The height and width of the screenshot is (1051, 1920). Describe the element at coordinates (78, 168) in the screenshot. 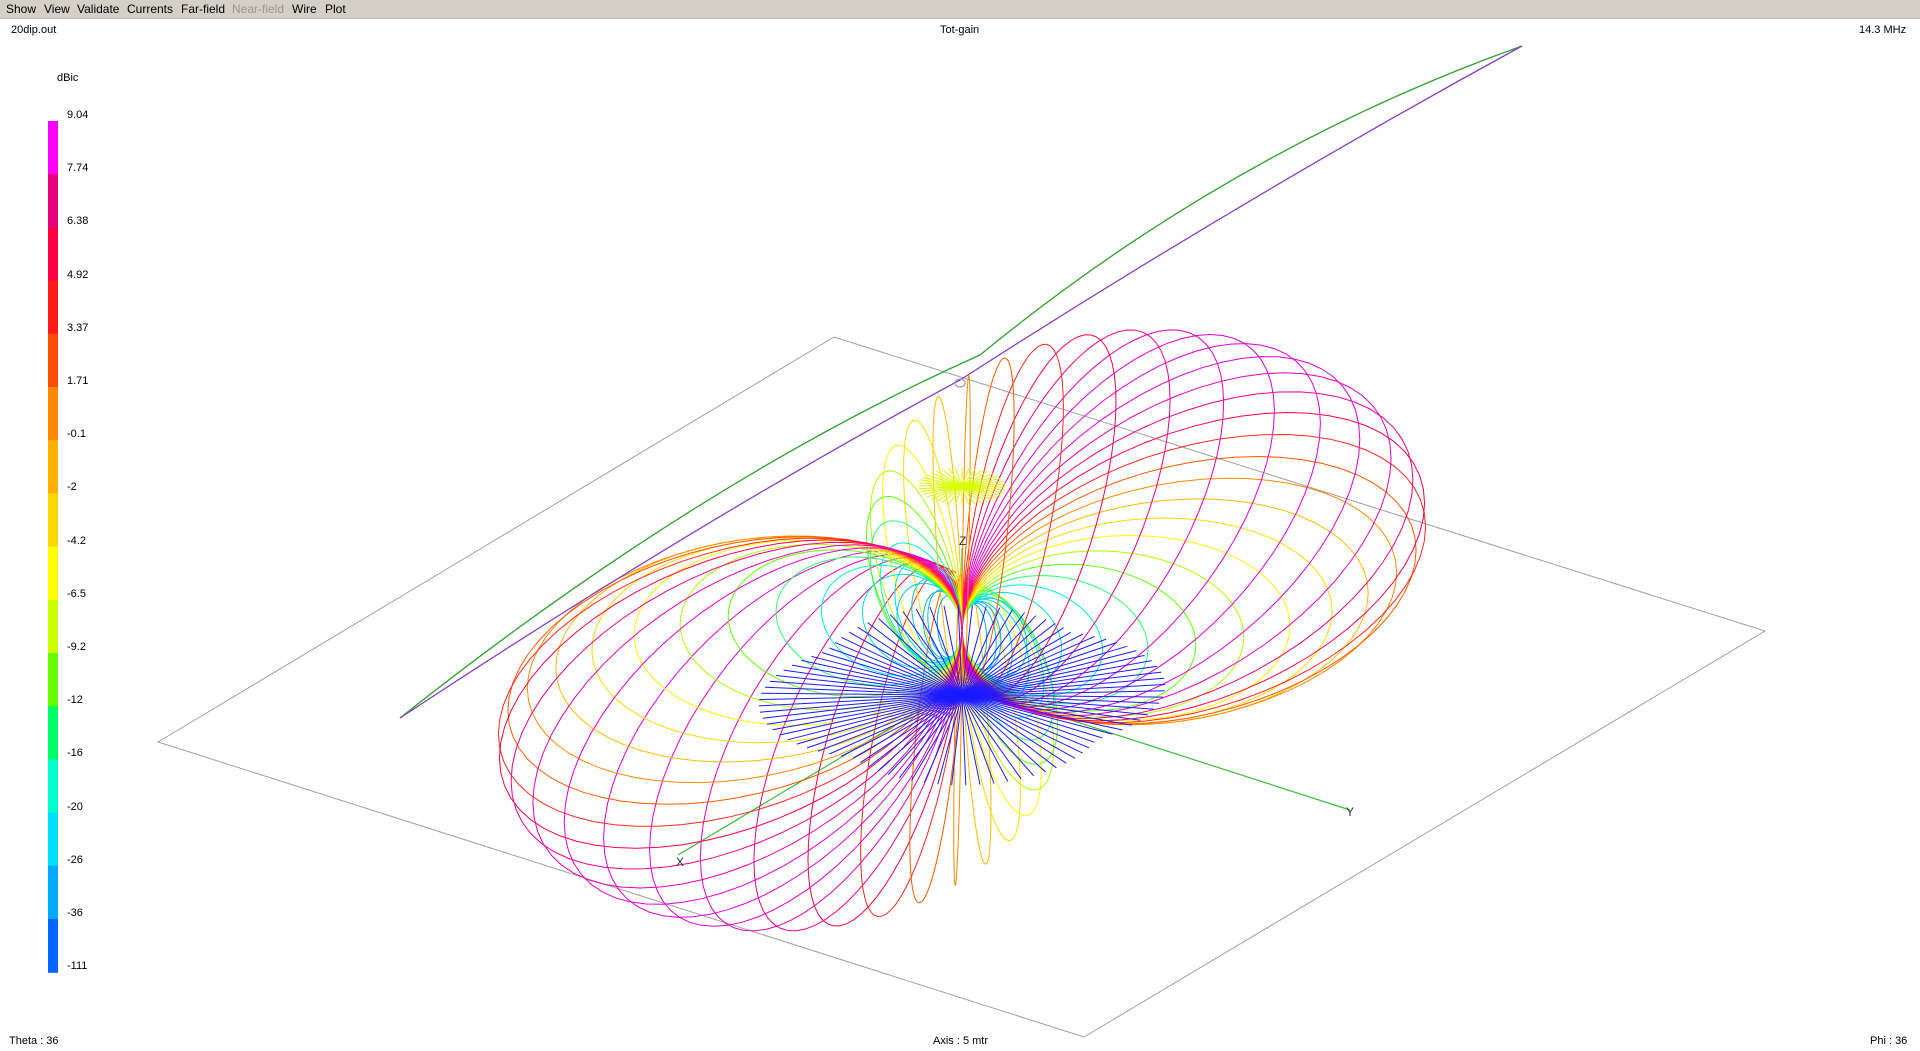

I see `legend-label: 7.74` at that location.